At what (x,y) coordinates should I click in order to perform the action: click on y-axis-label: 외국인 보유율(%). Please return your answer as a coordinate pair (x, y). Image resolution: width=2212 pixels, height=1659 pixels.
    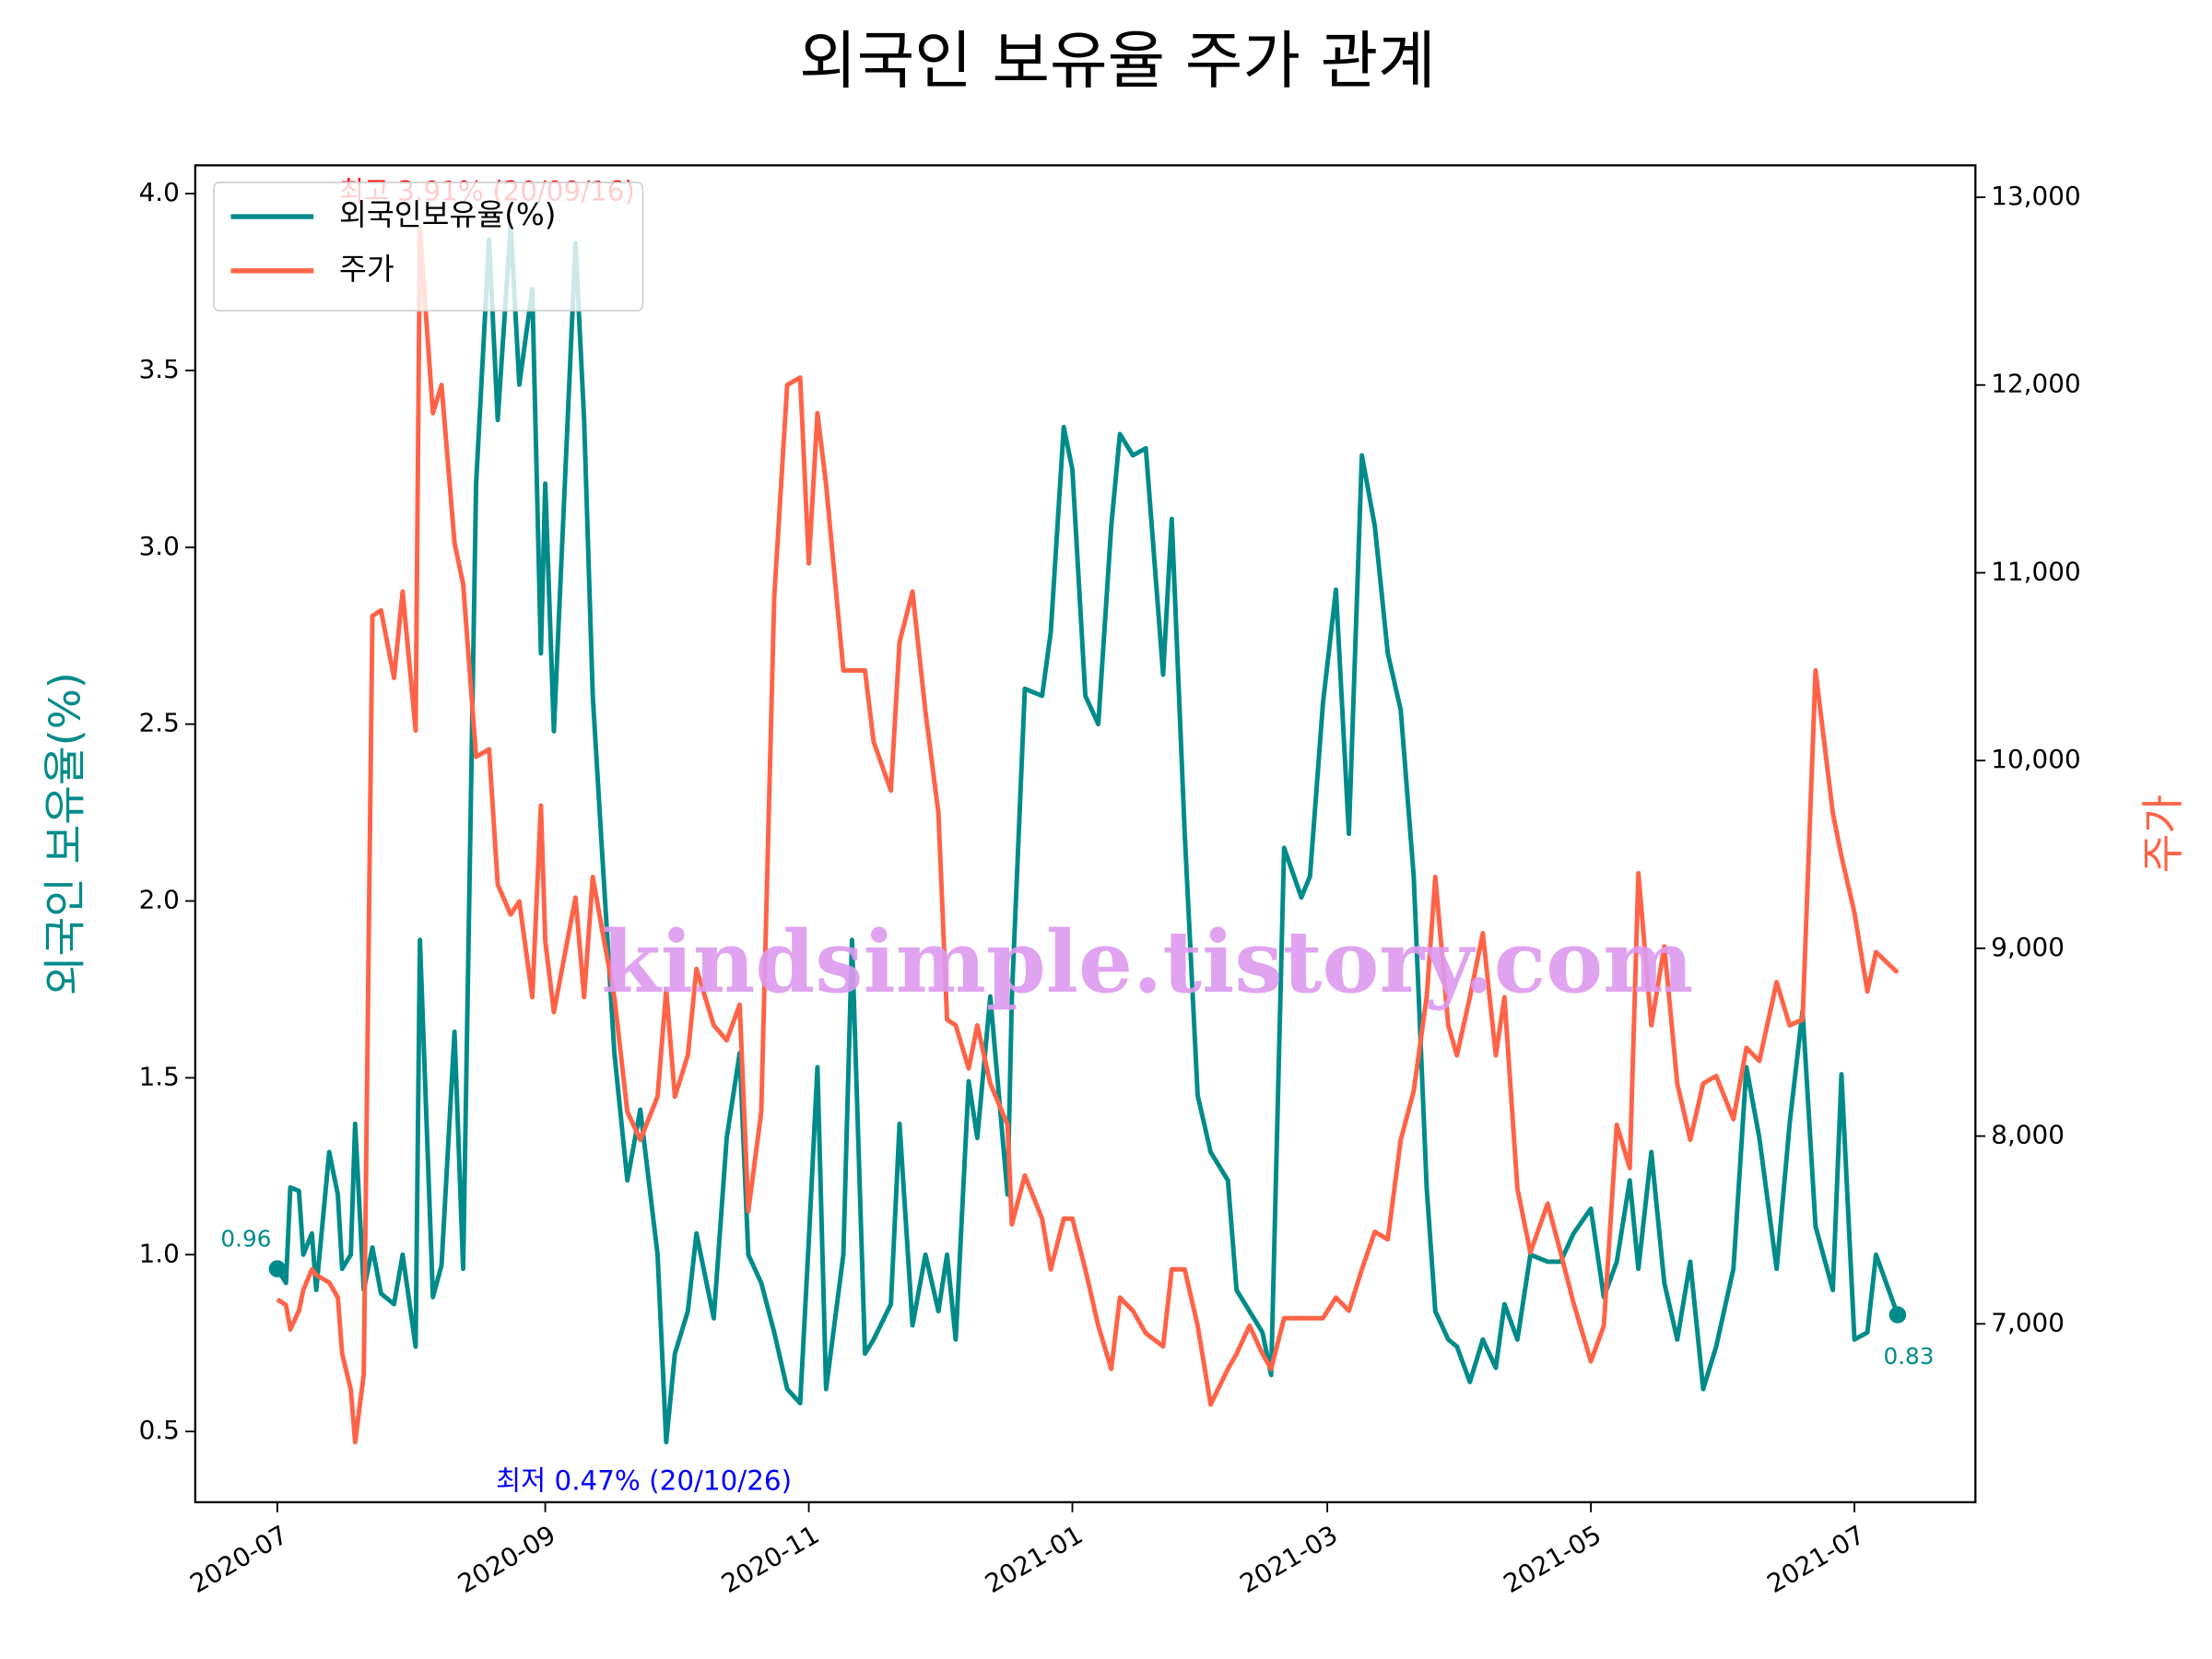
    Looking at the image, I should click on (65, 833).